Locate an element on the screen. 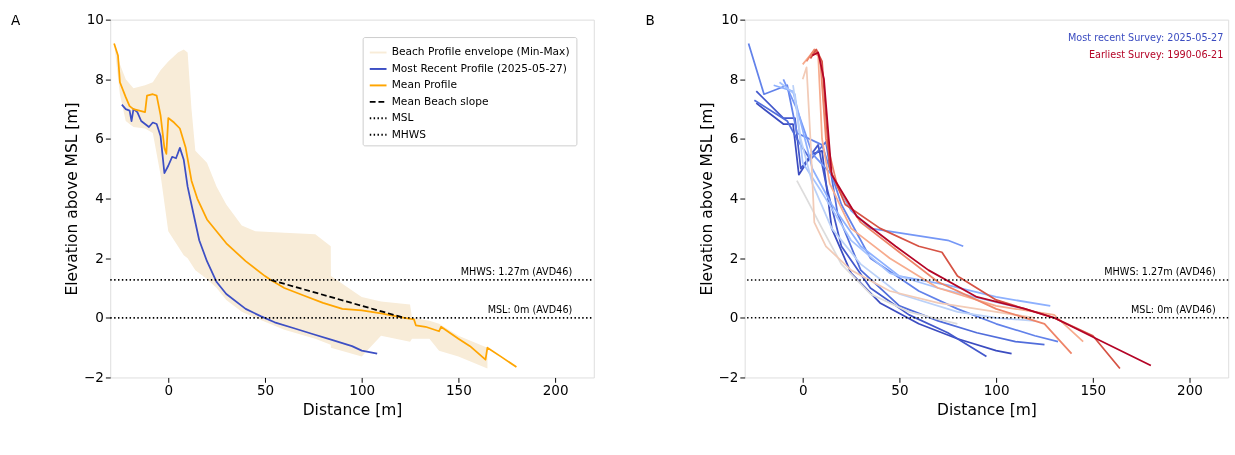 Image resolution: width=1235 pixels, height=455 pixels. legend-label: Most Recent Profile (2025-05-27) is located at coordinates (479, 68).